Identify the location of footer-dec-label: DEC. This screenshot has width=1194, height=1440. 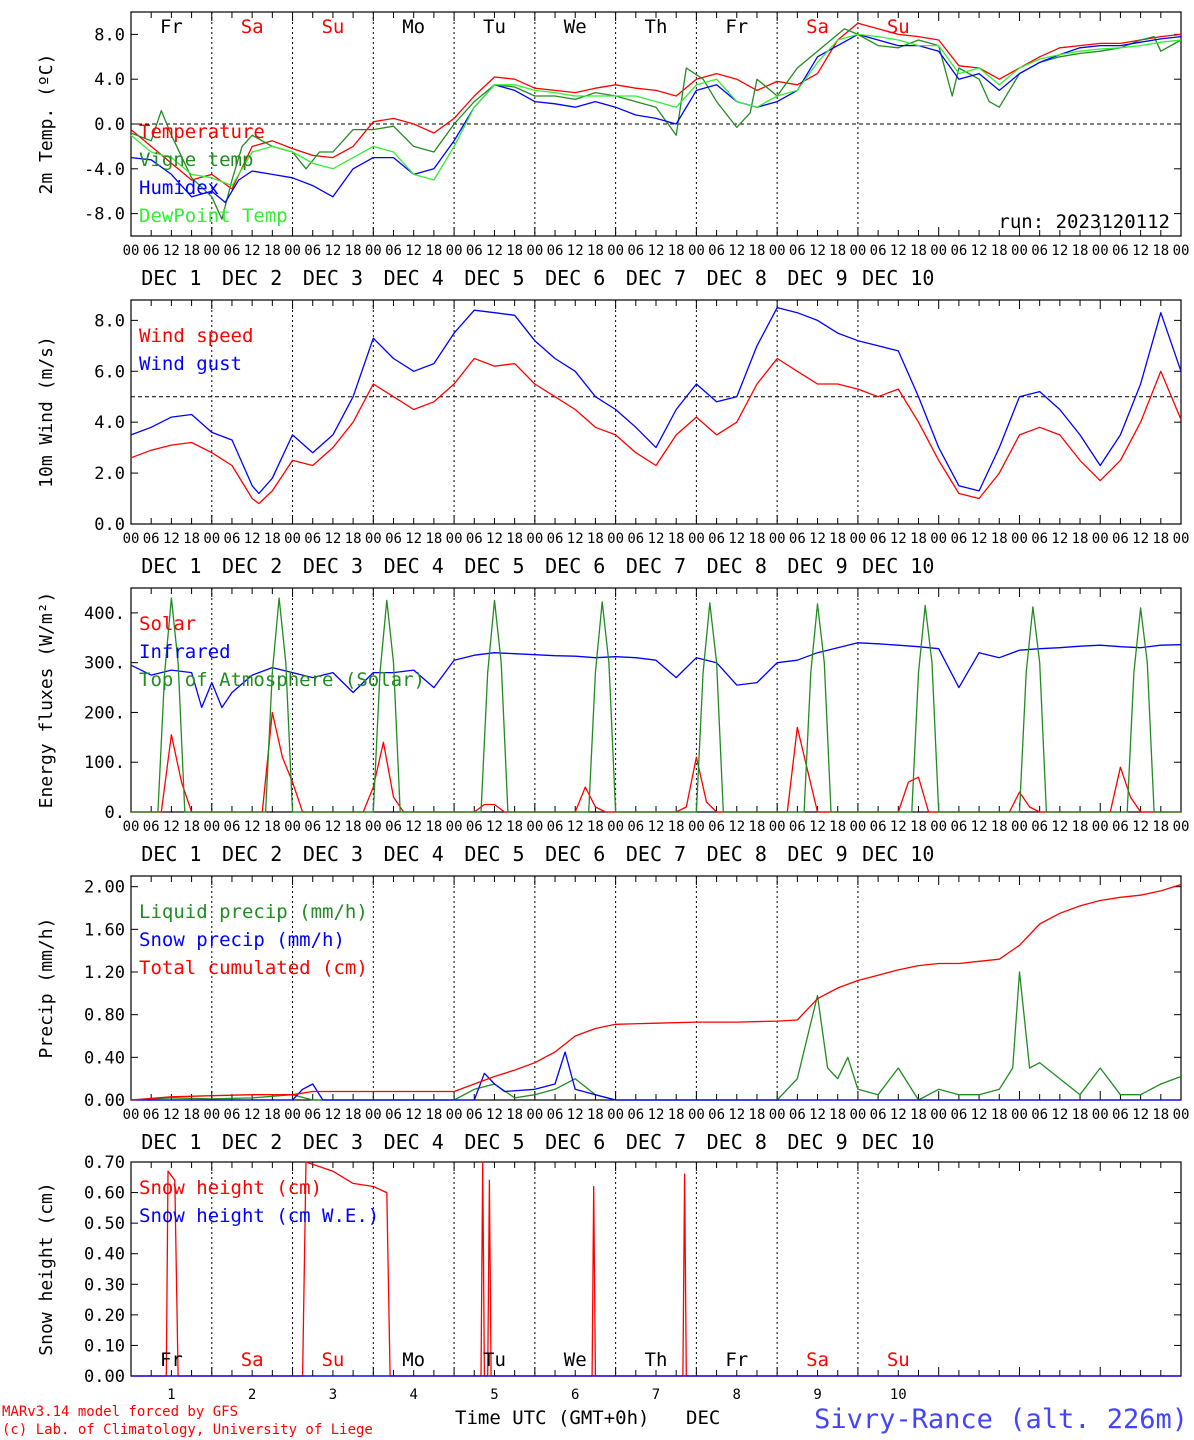
(703, 1418).